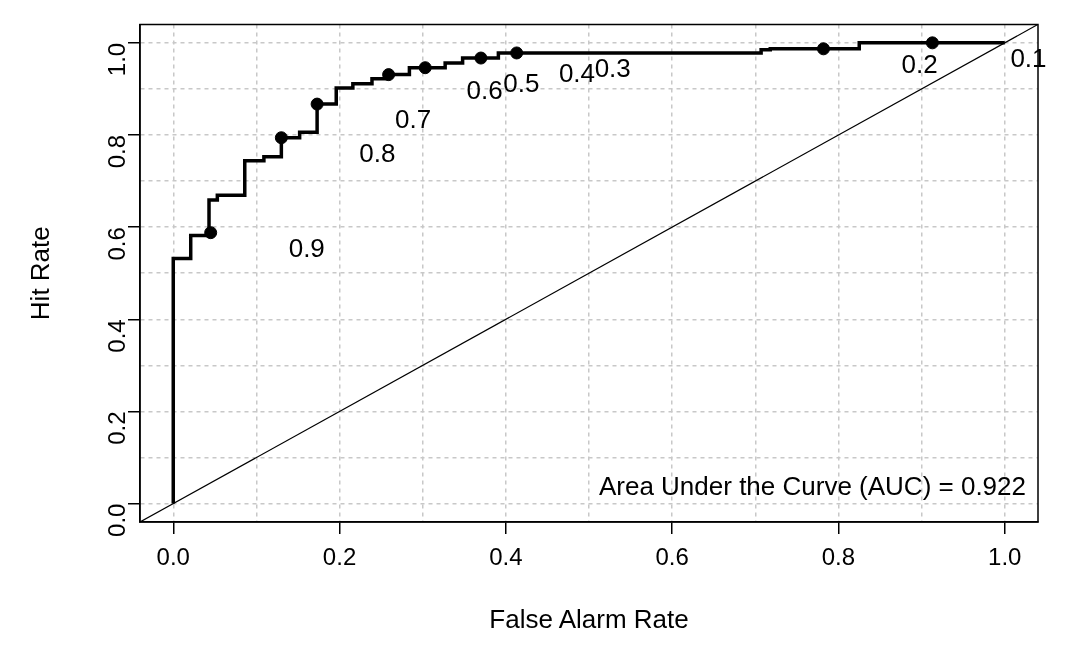 The height and width of the screenshot is (662, 1082). I want to click on y-tick-label: 1.0, so click(116, 59).